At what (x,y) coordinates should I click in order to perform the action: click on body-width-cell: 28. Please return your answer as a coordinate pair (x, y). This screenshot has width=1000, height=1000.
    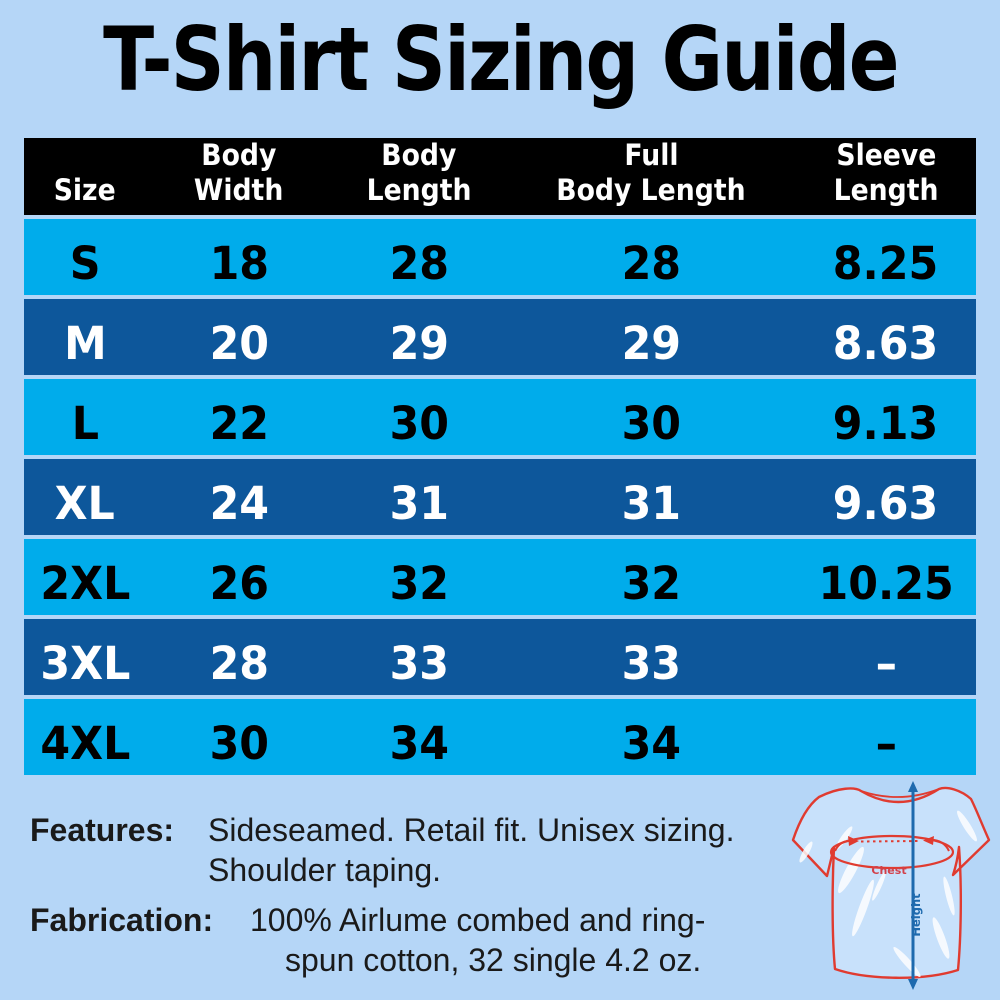
    Looking at the image, I should click on (239, 663).